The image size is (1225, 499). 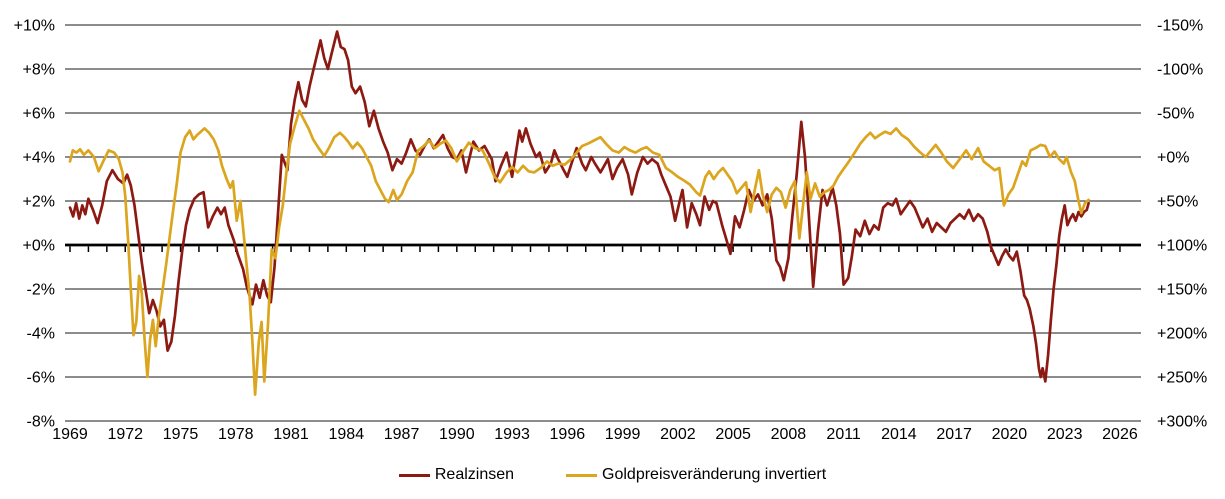 What do you see at coordinates (512, 434) in the screenshot?
I see `x-axis-label: 1993` at bounding box center [512, 434].